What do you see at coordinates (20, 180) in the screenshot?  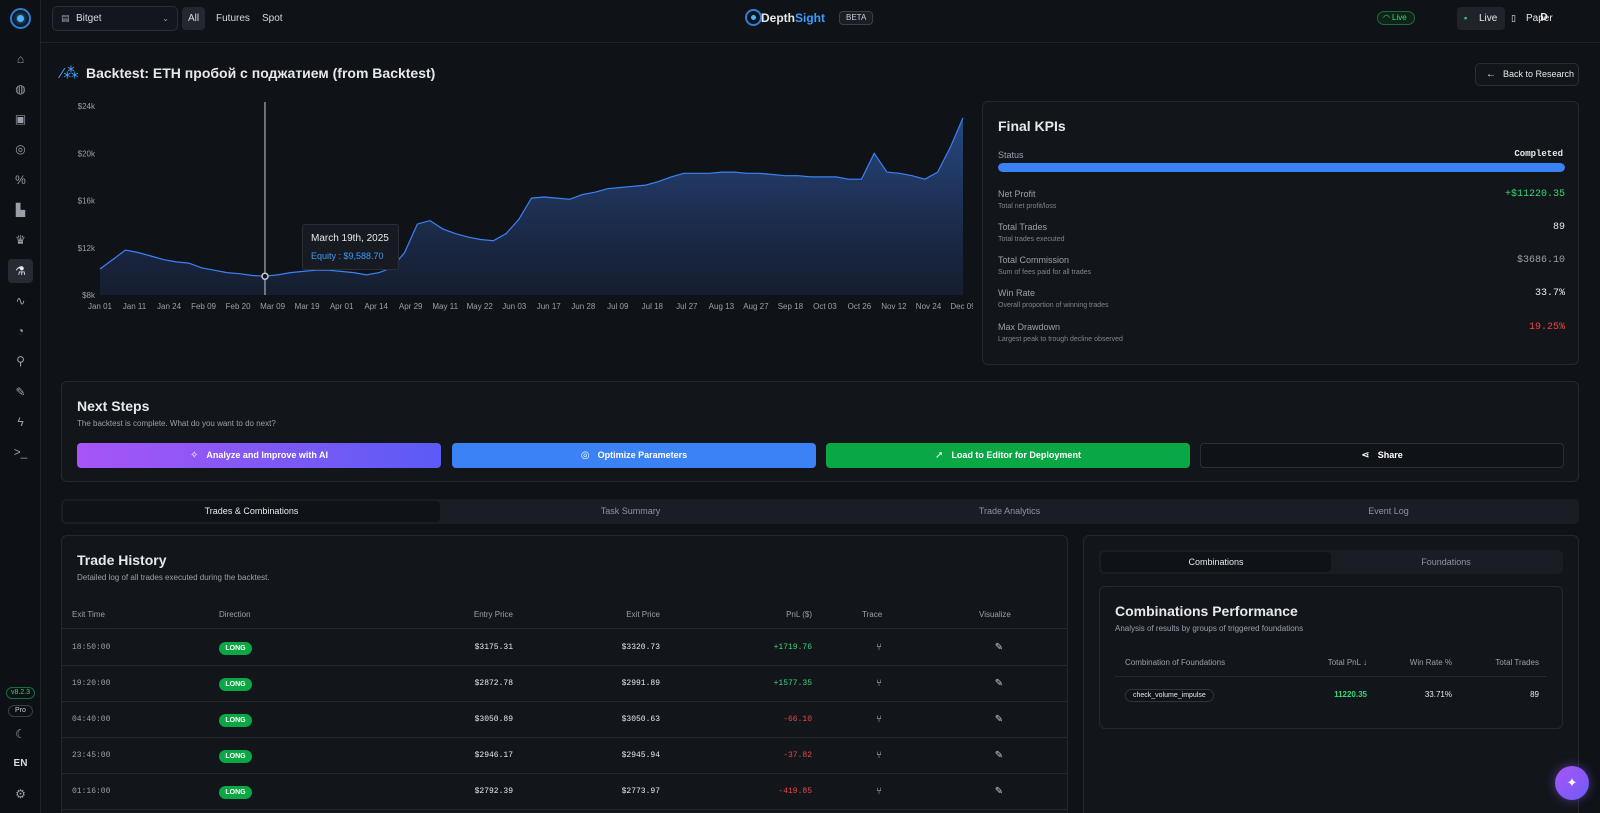 I see `percent-icon: %` at bounding box center [20, 180].